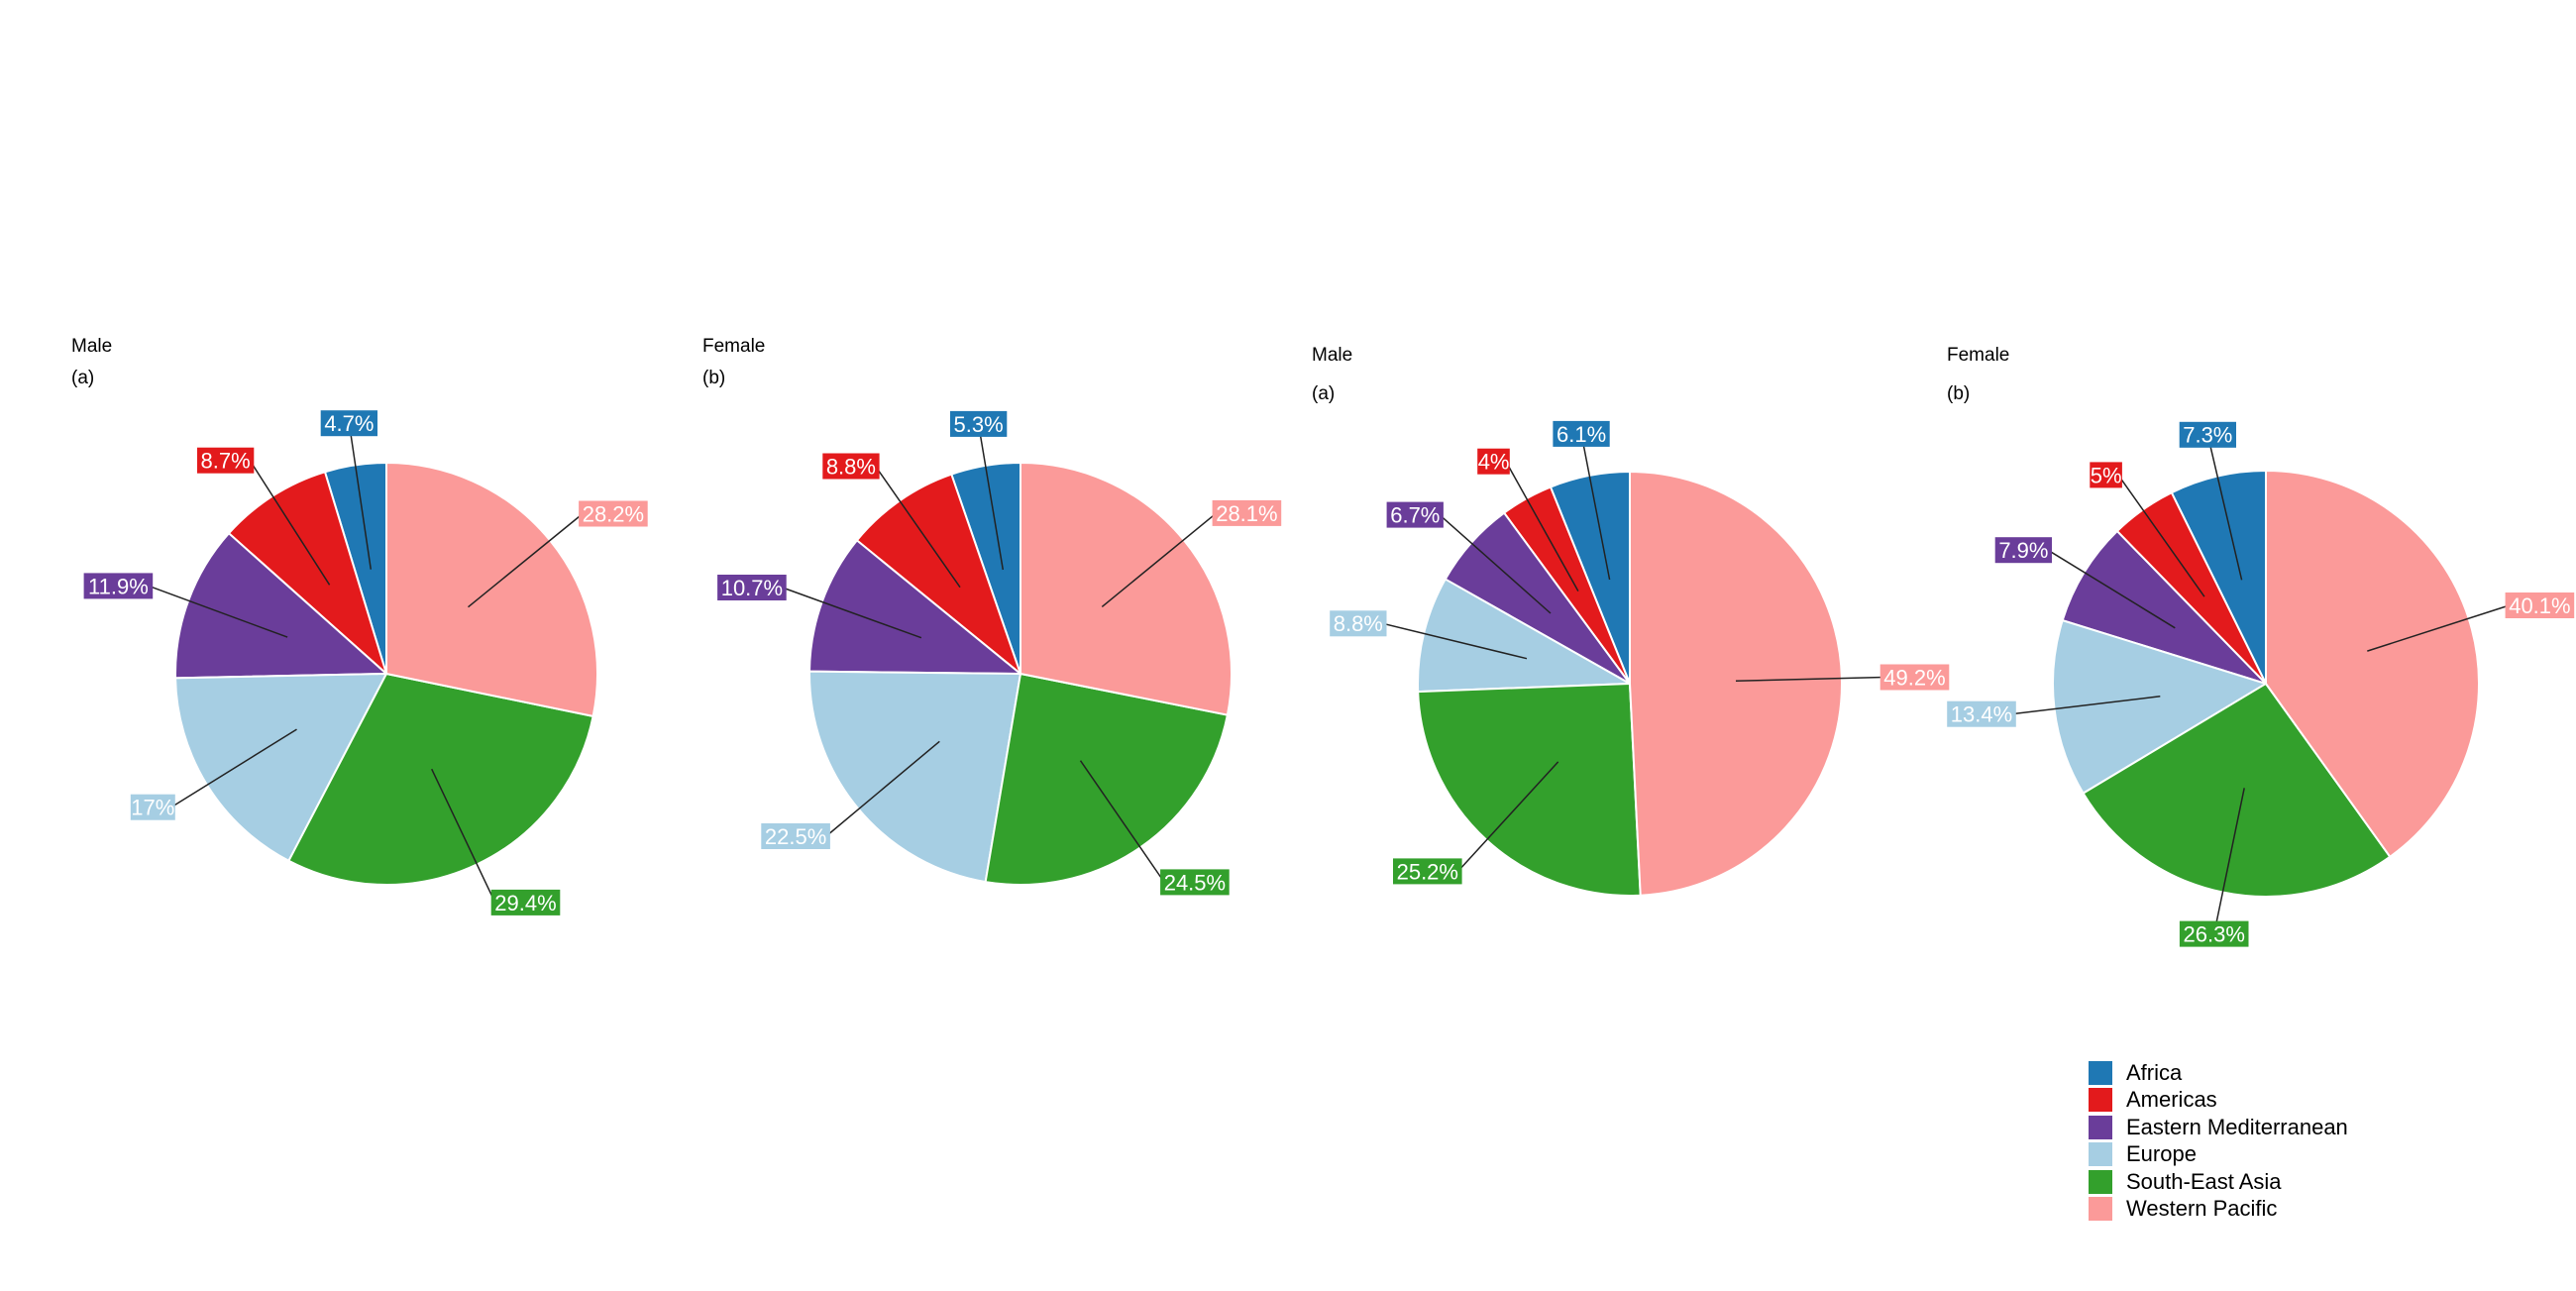 This screenshot has height=1291, width=2576. I want to click on legend-swatch-americas, so click(2100, 1100).